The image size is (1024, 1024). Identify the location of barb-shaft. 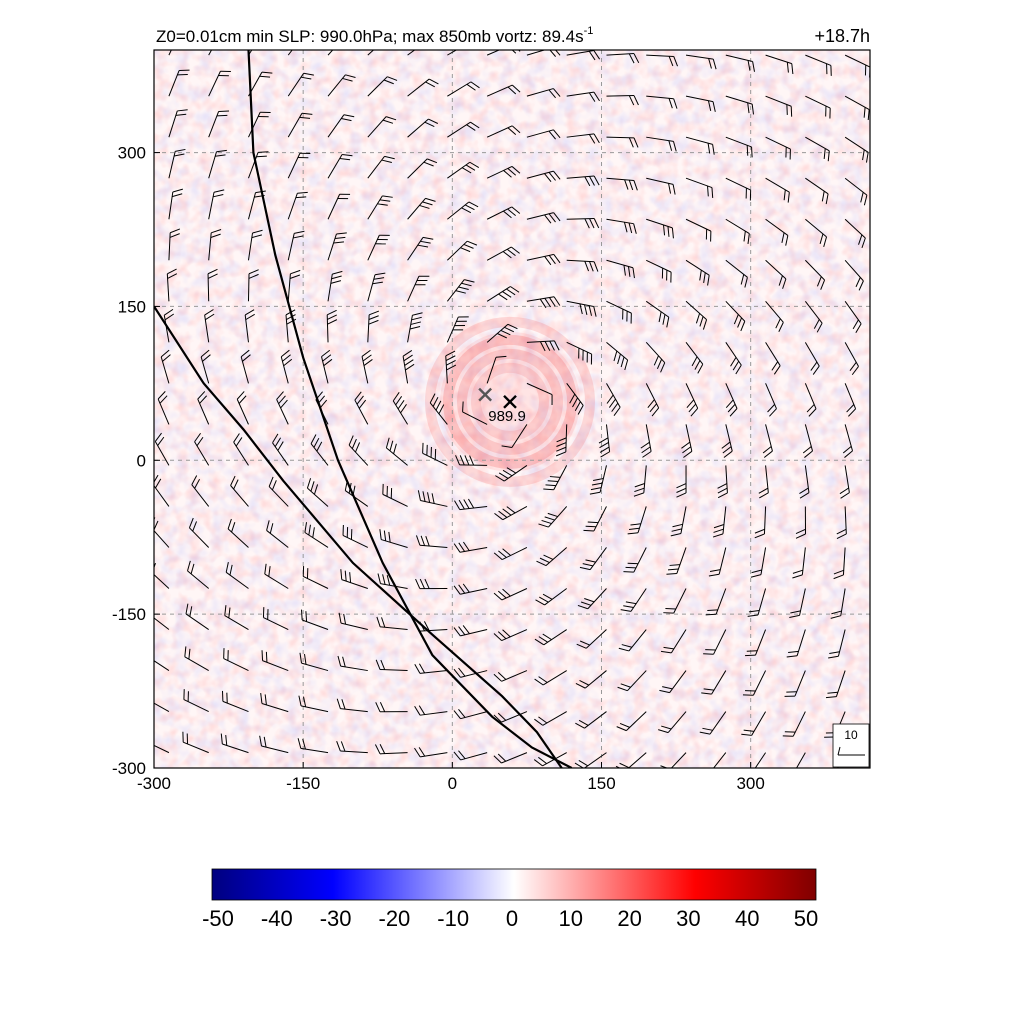
(760, 760).